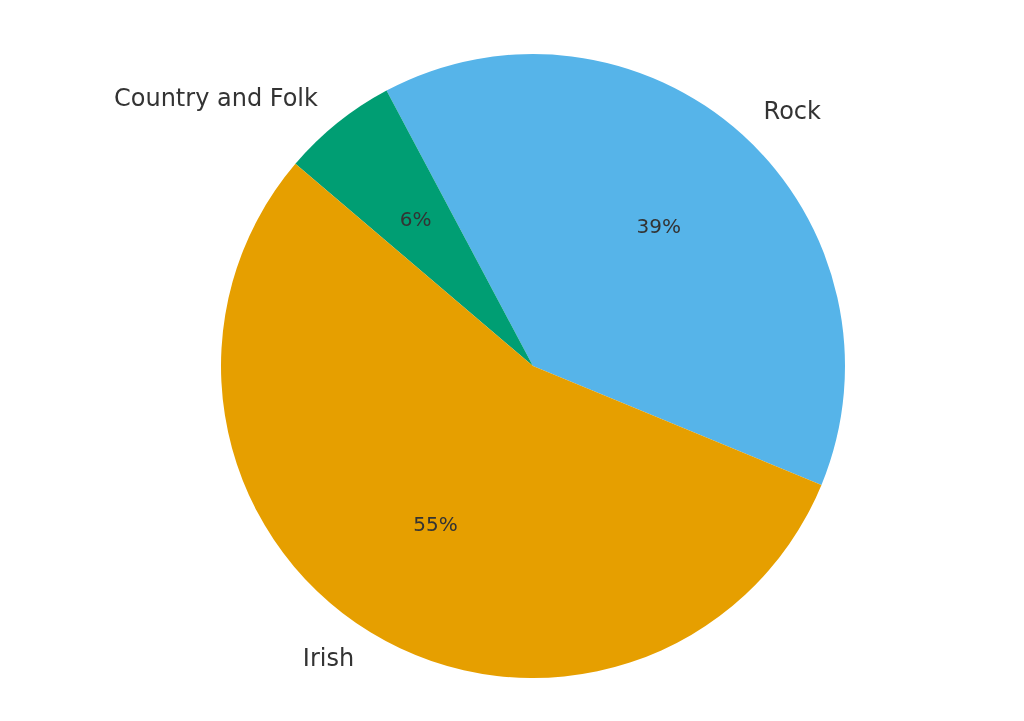  I want to click on slice-label: Rock, so click(792, 110).